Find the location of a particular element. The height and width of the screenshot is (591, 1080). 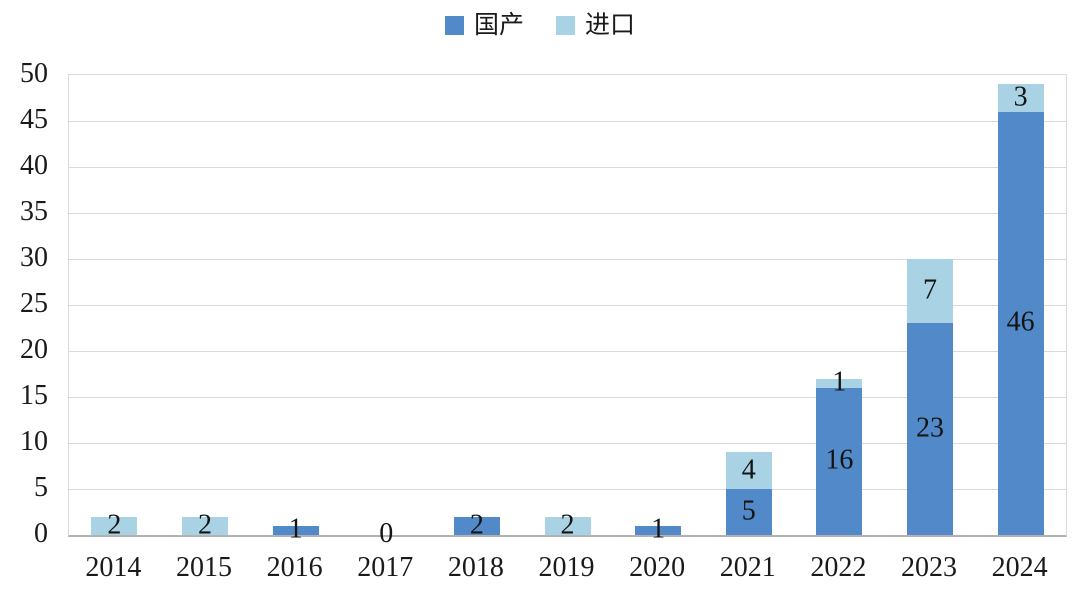

y-axis-tick-label: 45 is located at coordinates (34, 119).